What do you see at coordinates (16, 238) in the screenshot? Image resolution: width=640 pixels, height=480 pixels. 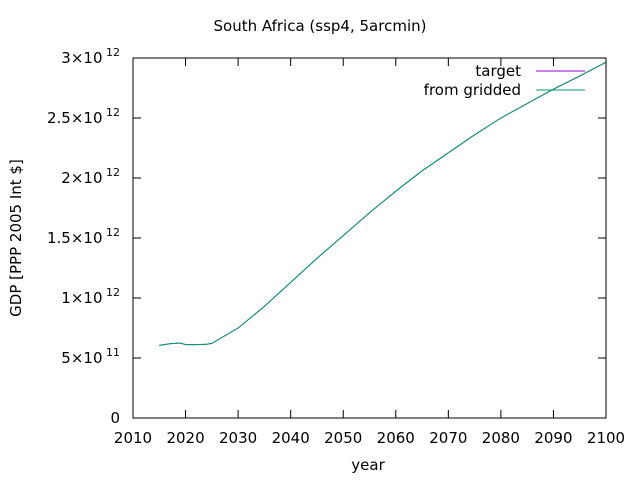 I see `y-axis-label: GDP [PPP 2005 Int $]` at bounding box center [16, 238].